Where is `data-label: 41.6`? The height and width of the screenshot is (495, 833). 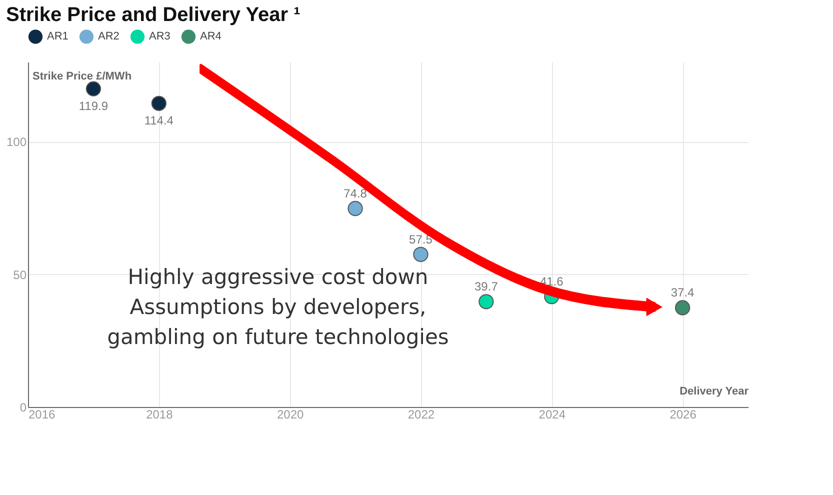 data-label: 41.6 is located at coordinates (552, 281).